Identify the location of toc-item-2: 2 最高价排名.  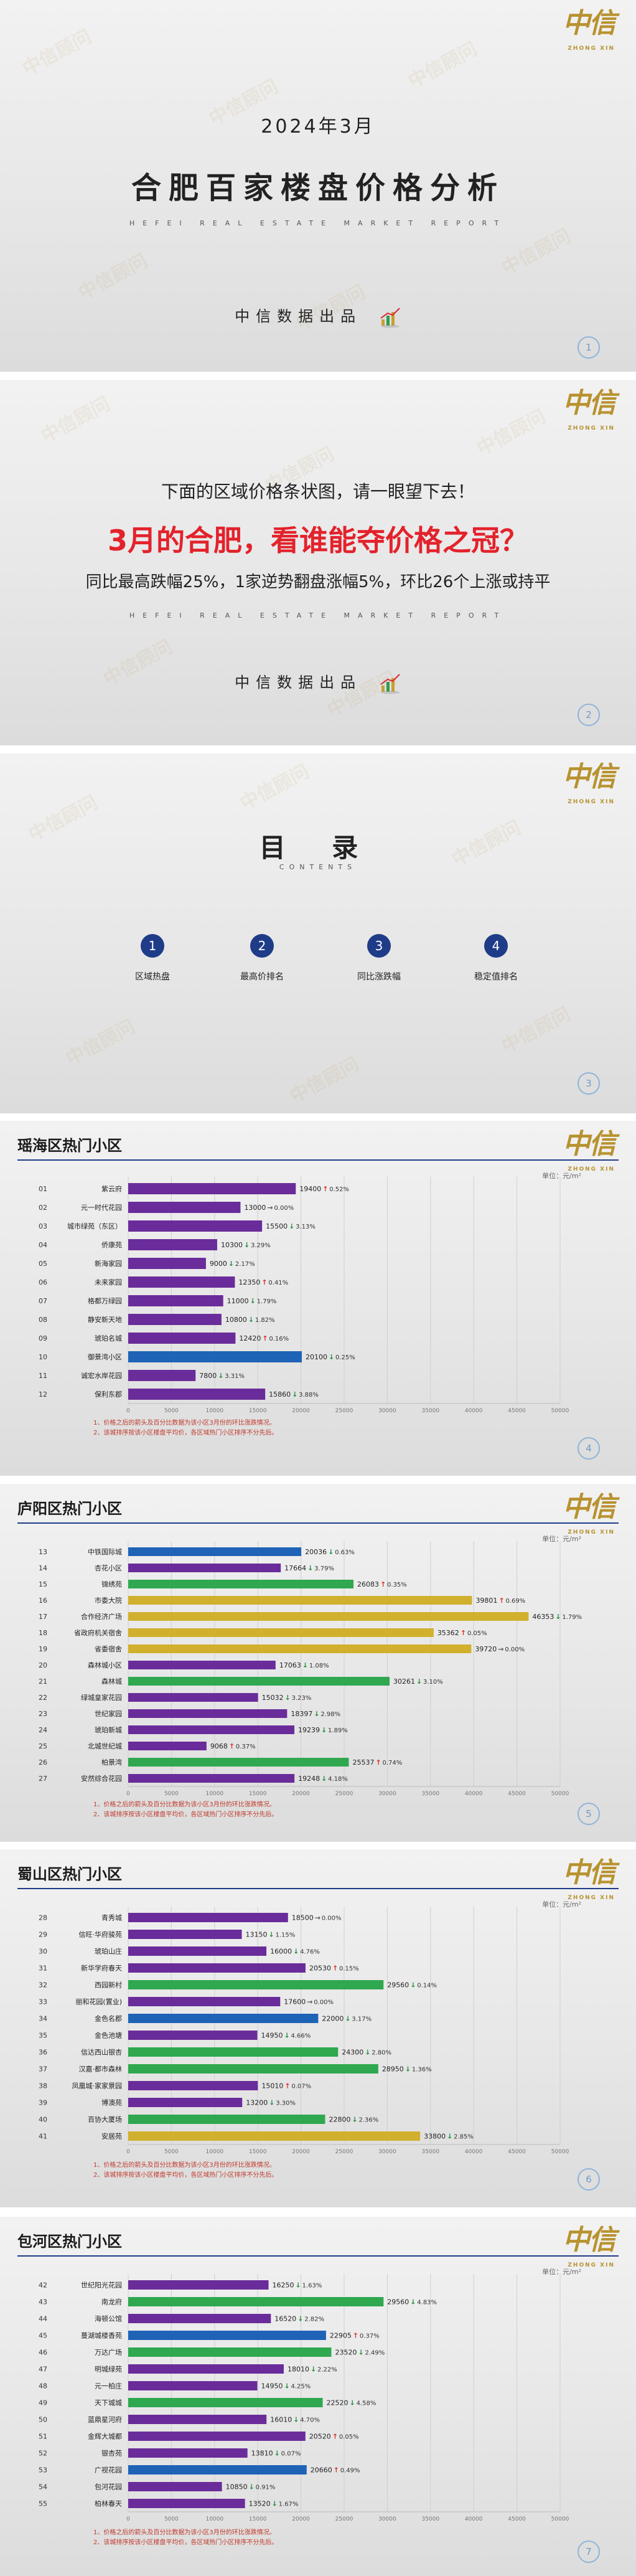
(262, 958).